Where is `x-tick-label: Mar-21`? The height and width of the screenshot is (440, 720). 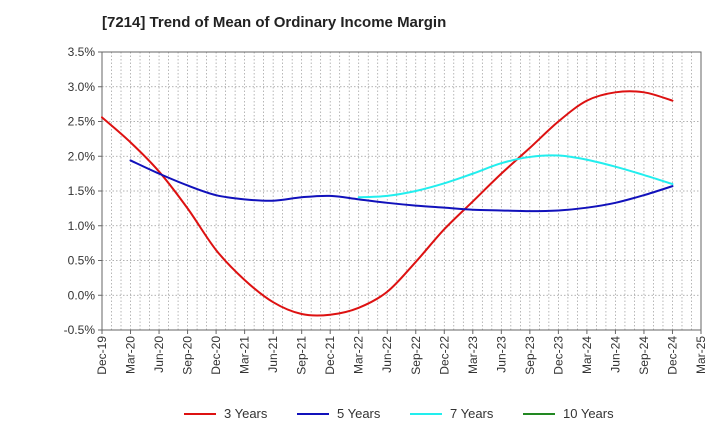
x-tick-label: Mar-21 is located at coordinates (245, 355).